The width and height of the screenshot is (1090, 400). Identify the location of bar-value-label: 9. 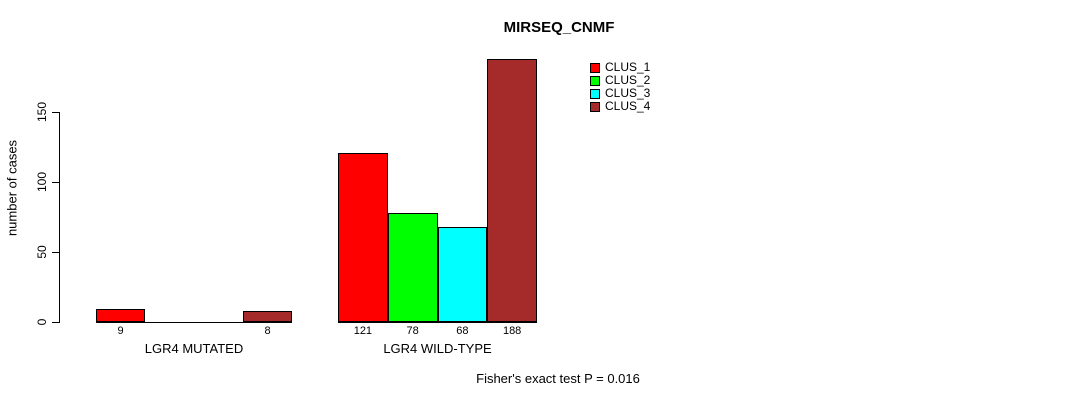
(120, 331).